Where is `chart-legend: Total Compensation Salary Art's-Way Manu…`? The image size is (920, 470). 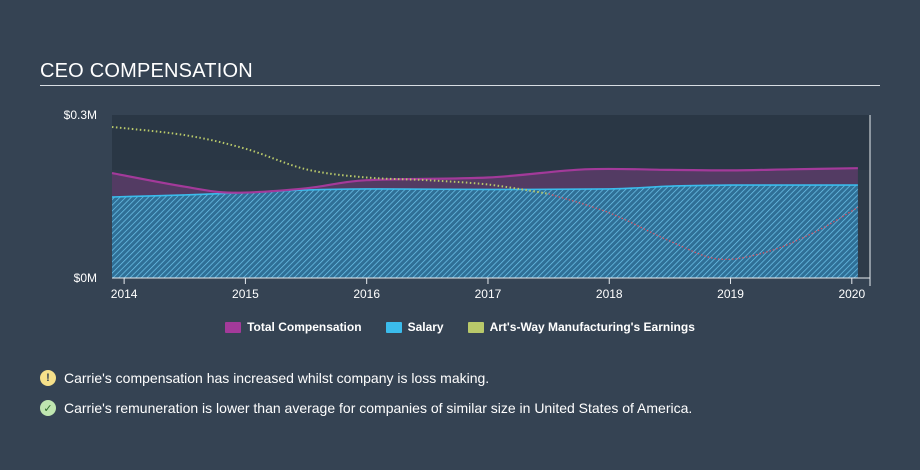 chart-legend: Total Compensation Salary Art's-Way Manu… is located at coordinates (460, 327).